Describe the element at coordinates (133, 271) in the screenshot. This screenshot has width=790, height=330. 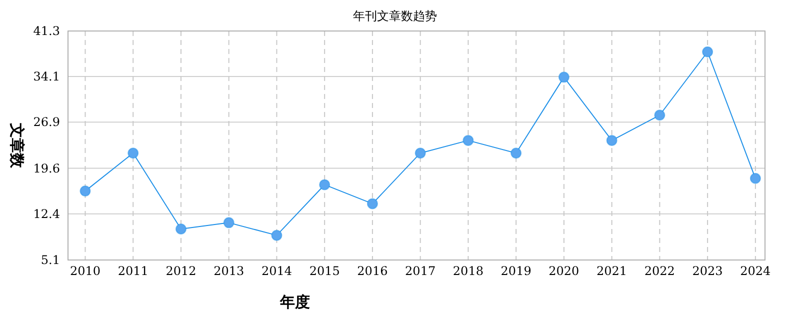
I see `x-tick-label: 2011` at that location.